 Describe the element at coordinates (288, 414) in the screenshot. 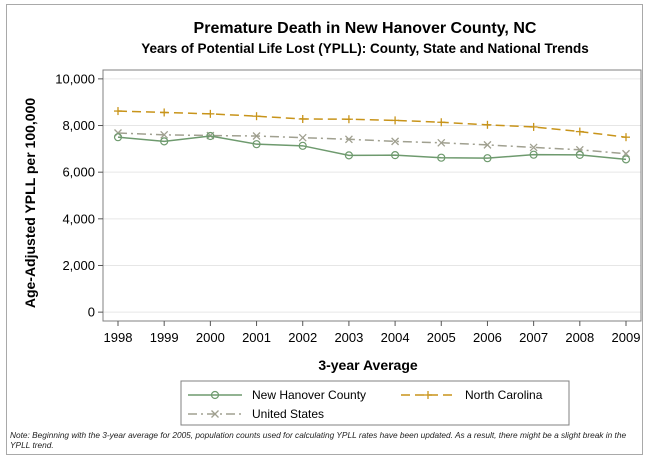

I see `legend-label: United States` at that location.